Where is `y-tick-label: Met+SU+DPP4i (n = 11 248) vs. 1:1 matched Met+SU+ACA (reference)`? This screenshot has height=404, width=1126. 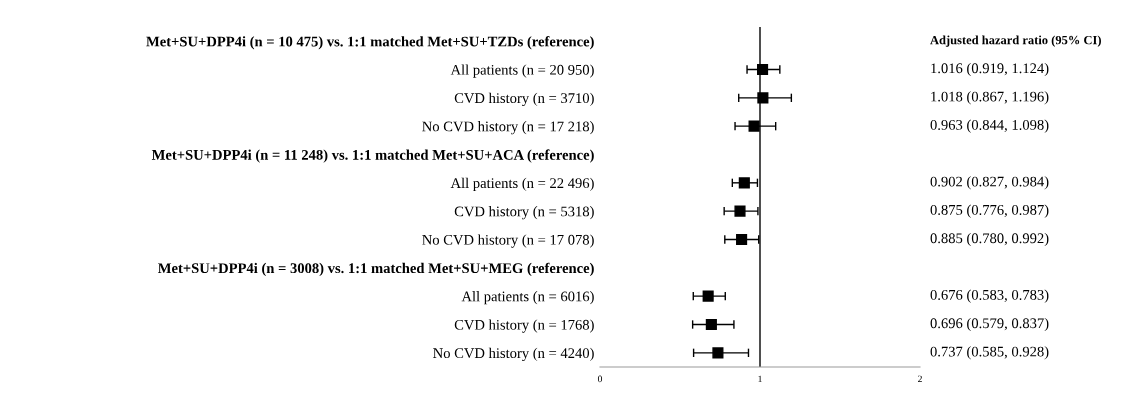 y-tick-label: Met+SU+DPP4i (n = 11 248) vs. 1:1 matched Met+SU+ACA (reference) is located at coordinates (372, 156).